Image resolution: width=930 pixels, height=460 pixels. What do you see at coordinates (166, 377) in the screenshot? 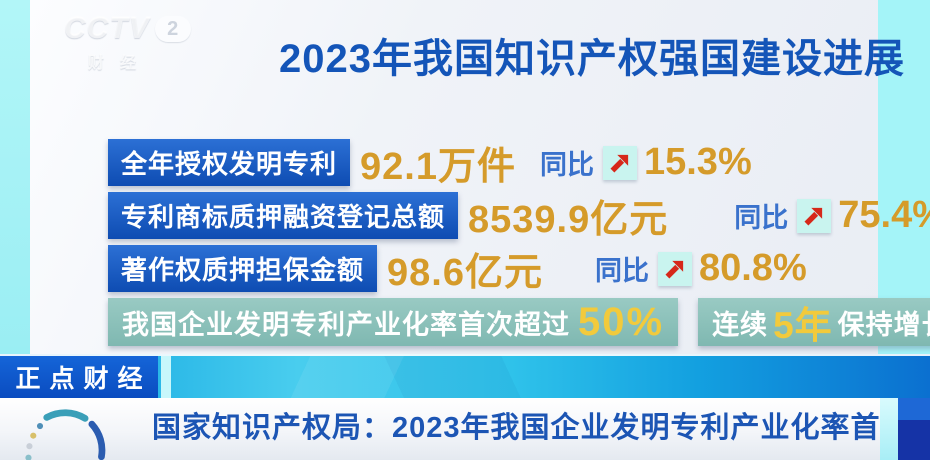
I see `bar-divider` at bounding box center [166, 377].